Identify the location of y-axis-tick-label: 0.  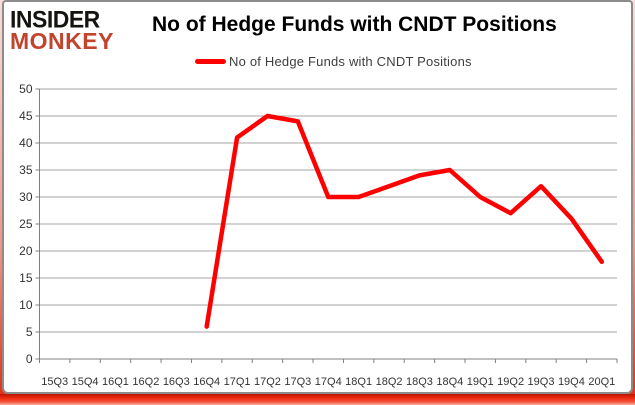
(29, 359).